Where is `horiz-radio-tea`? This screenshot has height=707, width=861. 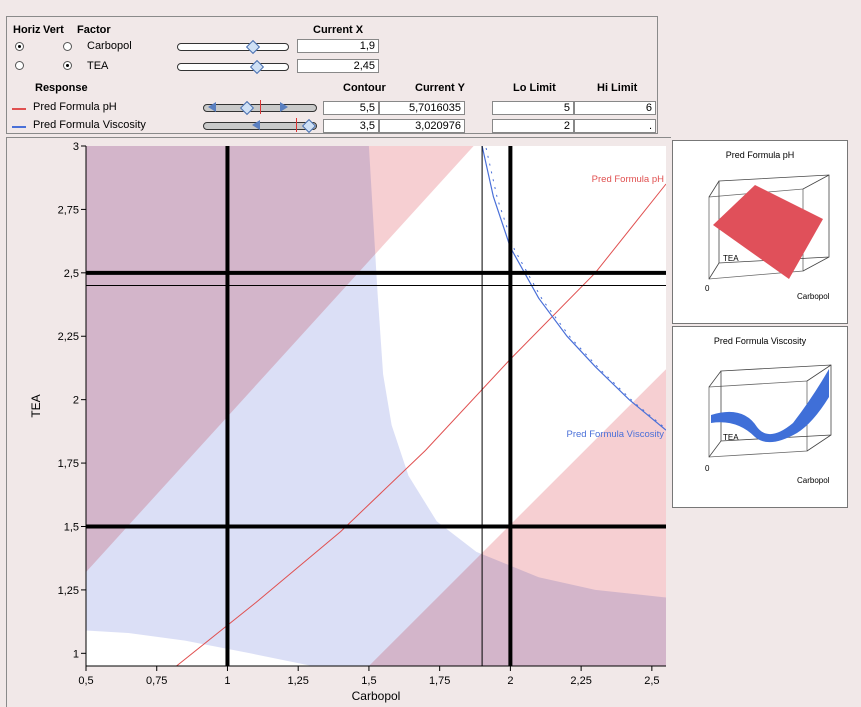
horiz-radio-tea is located at coordinates (19, 65).